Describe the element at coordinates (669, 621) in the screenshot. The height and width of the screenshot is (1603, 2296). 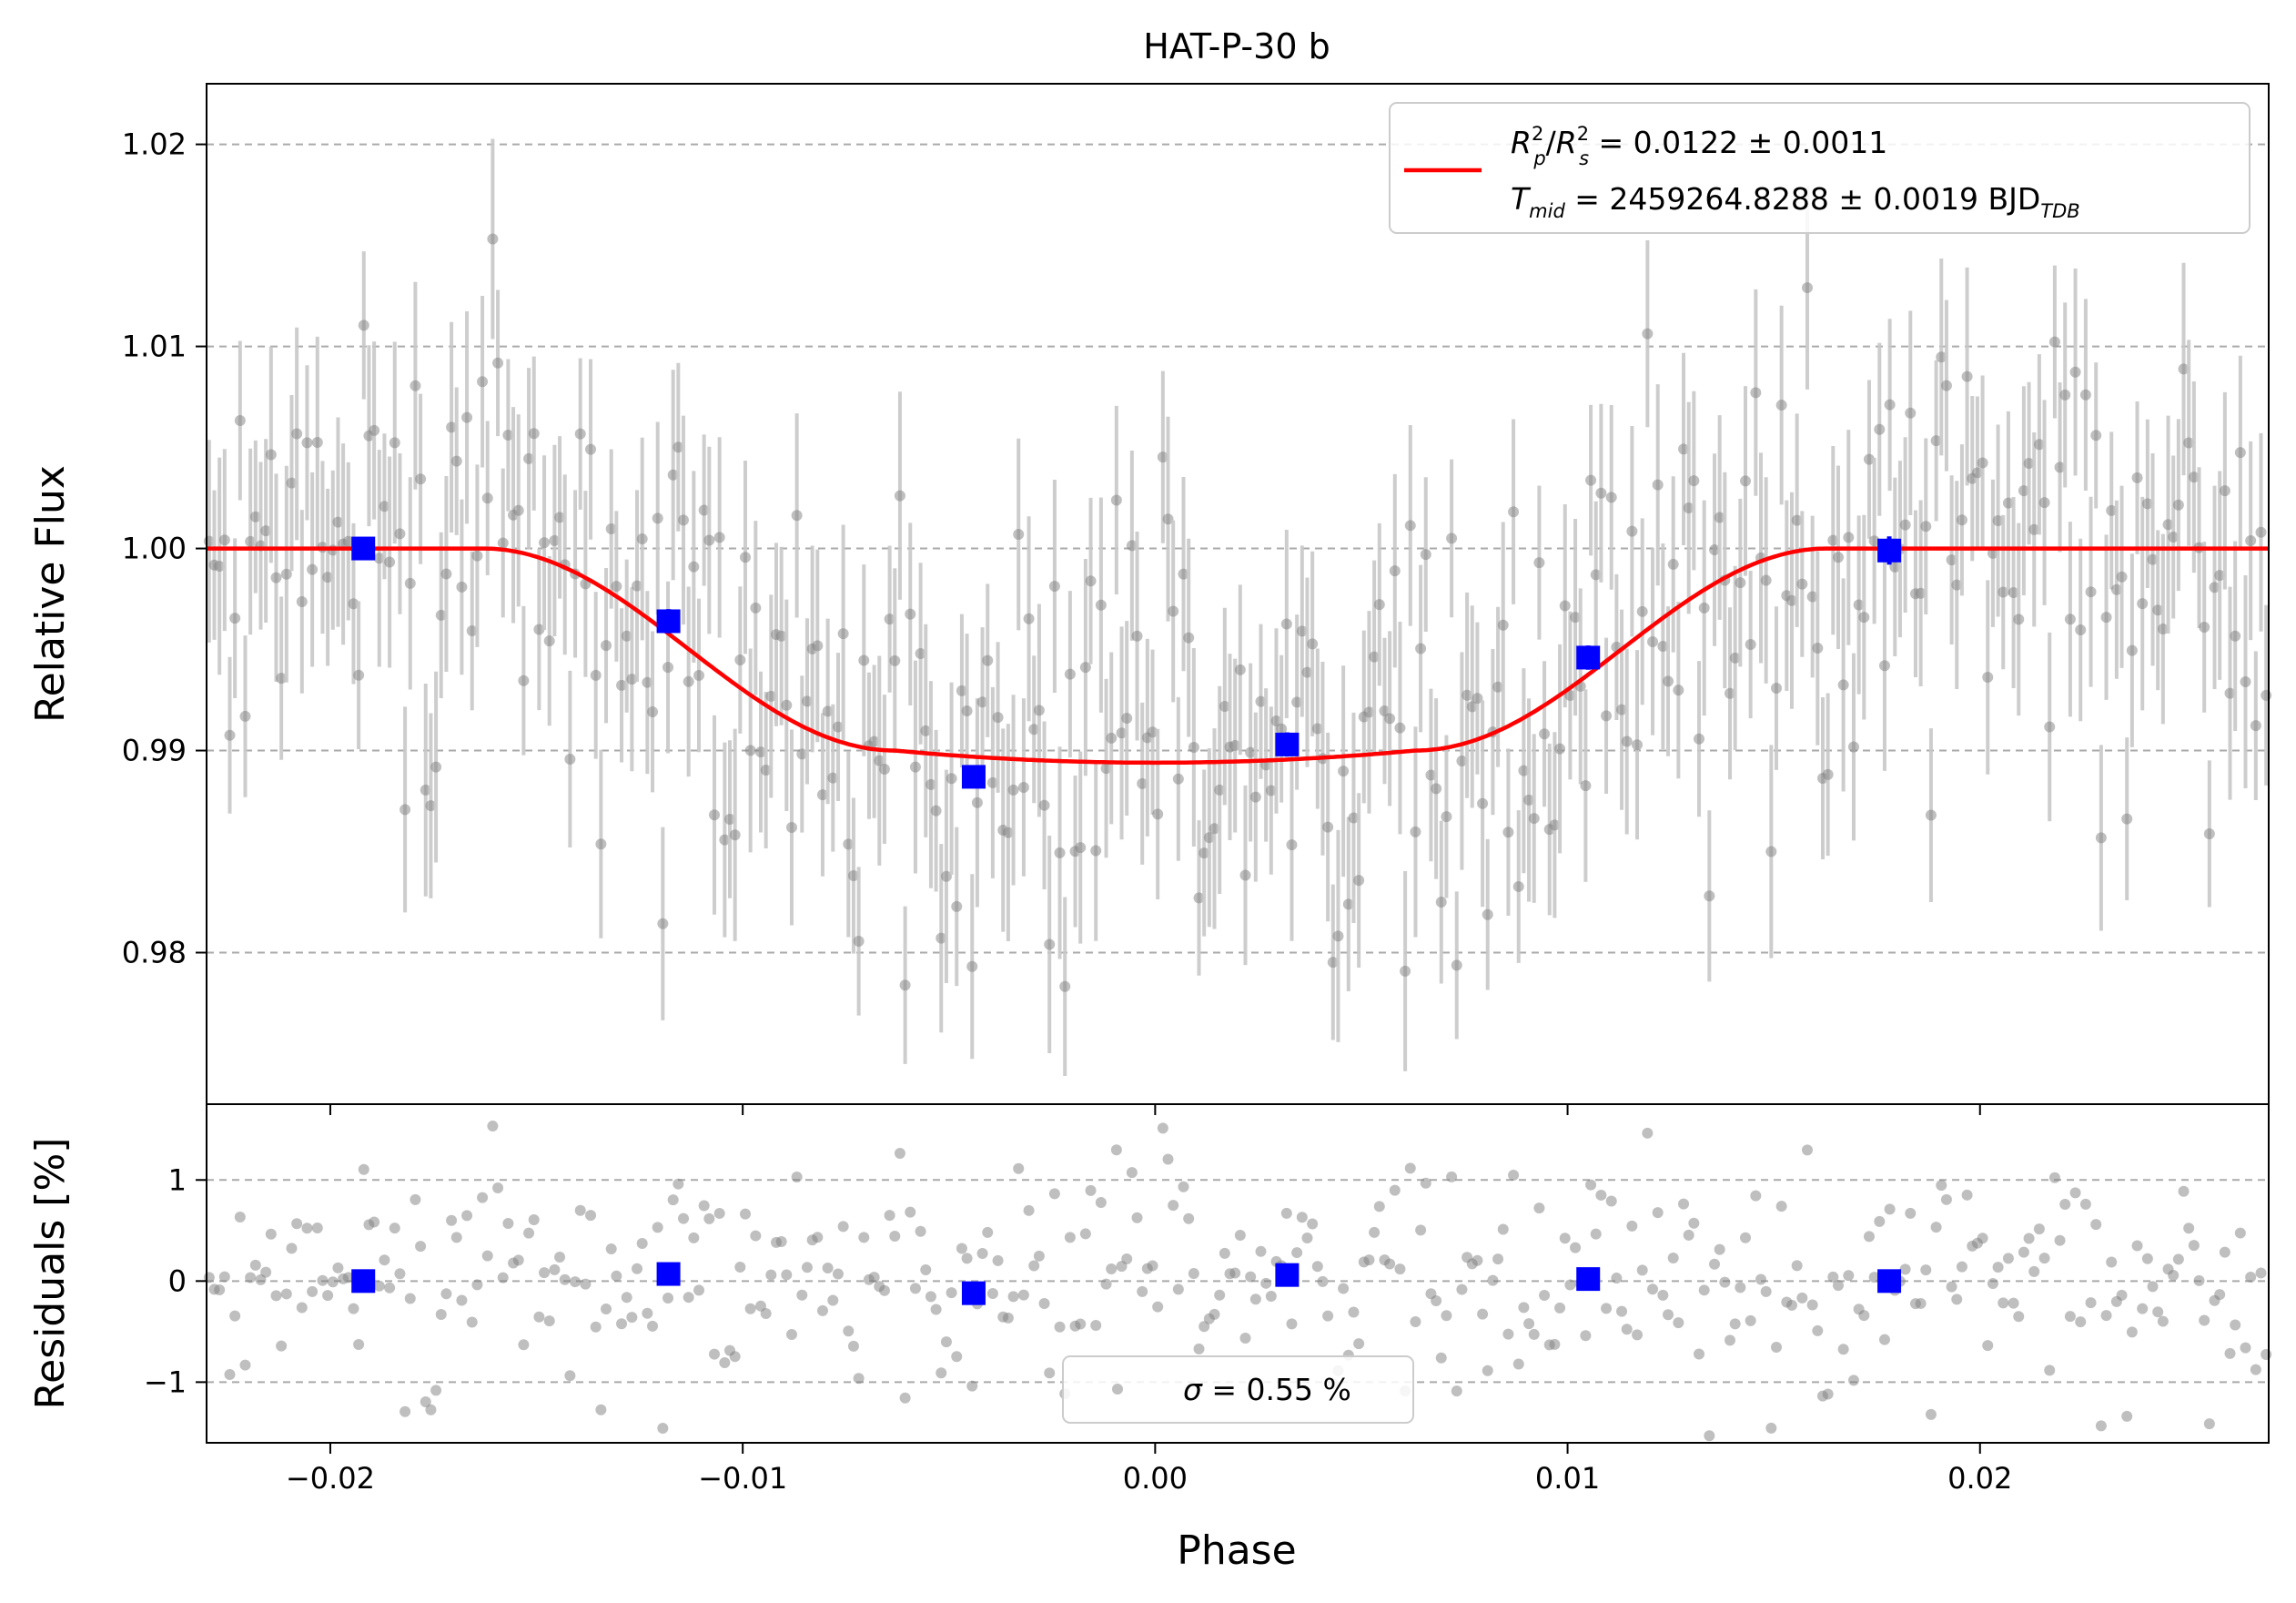
I see `flux-binned-point` at that location.